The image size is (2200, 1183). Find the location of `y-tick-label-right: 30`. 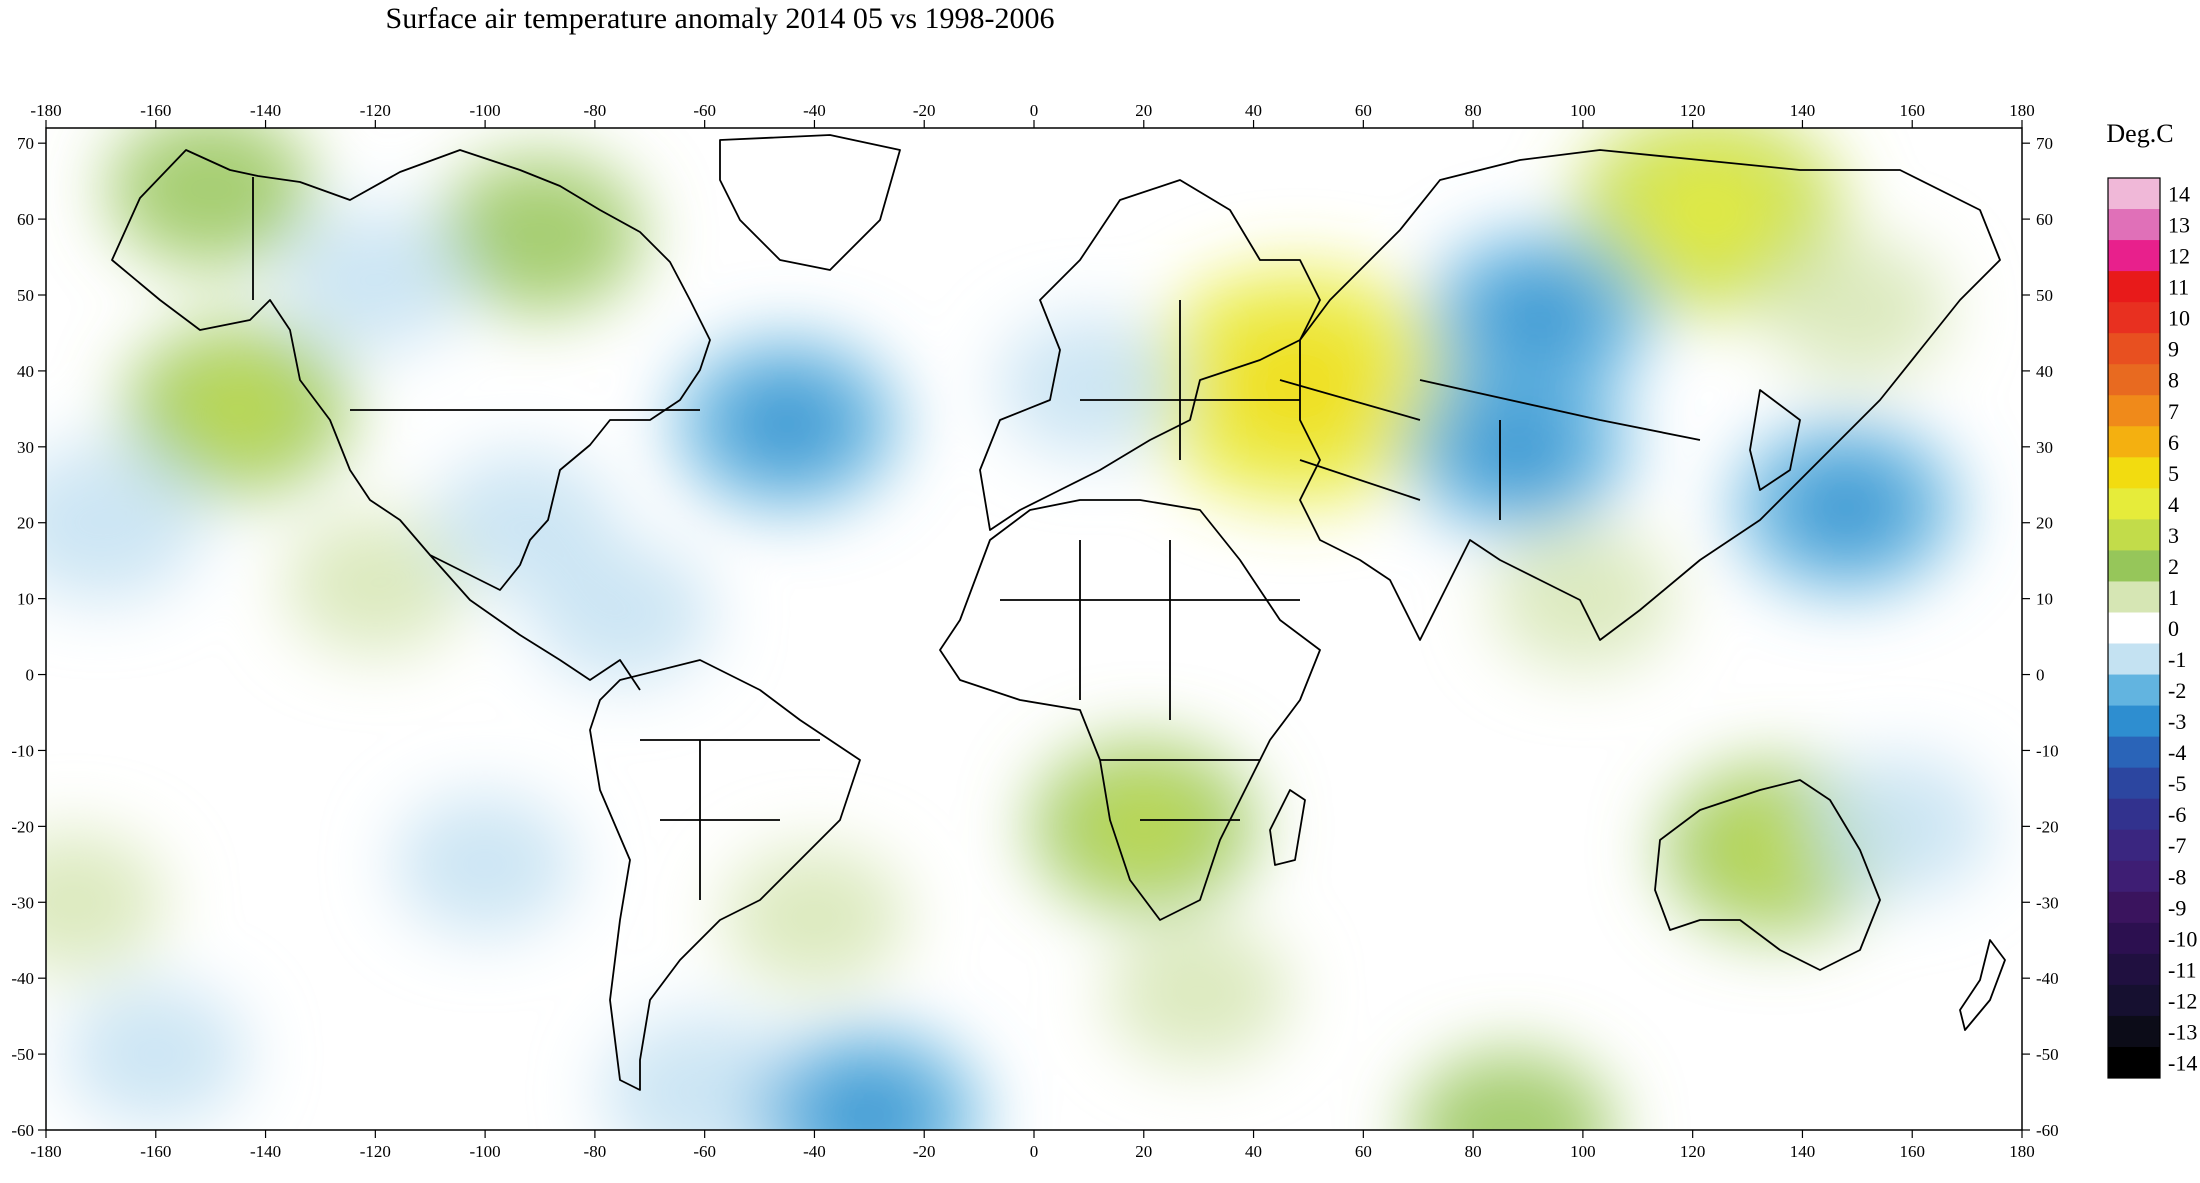

y-tick-label-right: 30 is located at coordinates (2044, 447).